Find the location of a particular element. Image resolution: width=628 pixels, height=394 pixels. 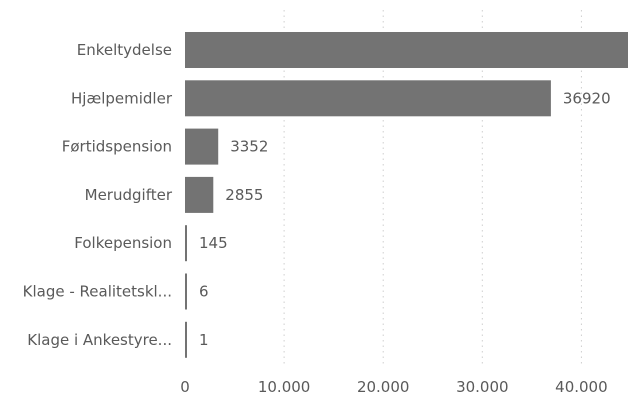

x-tick-label: 30.000 is located at coordinates (482, 386).